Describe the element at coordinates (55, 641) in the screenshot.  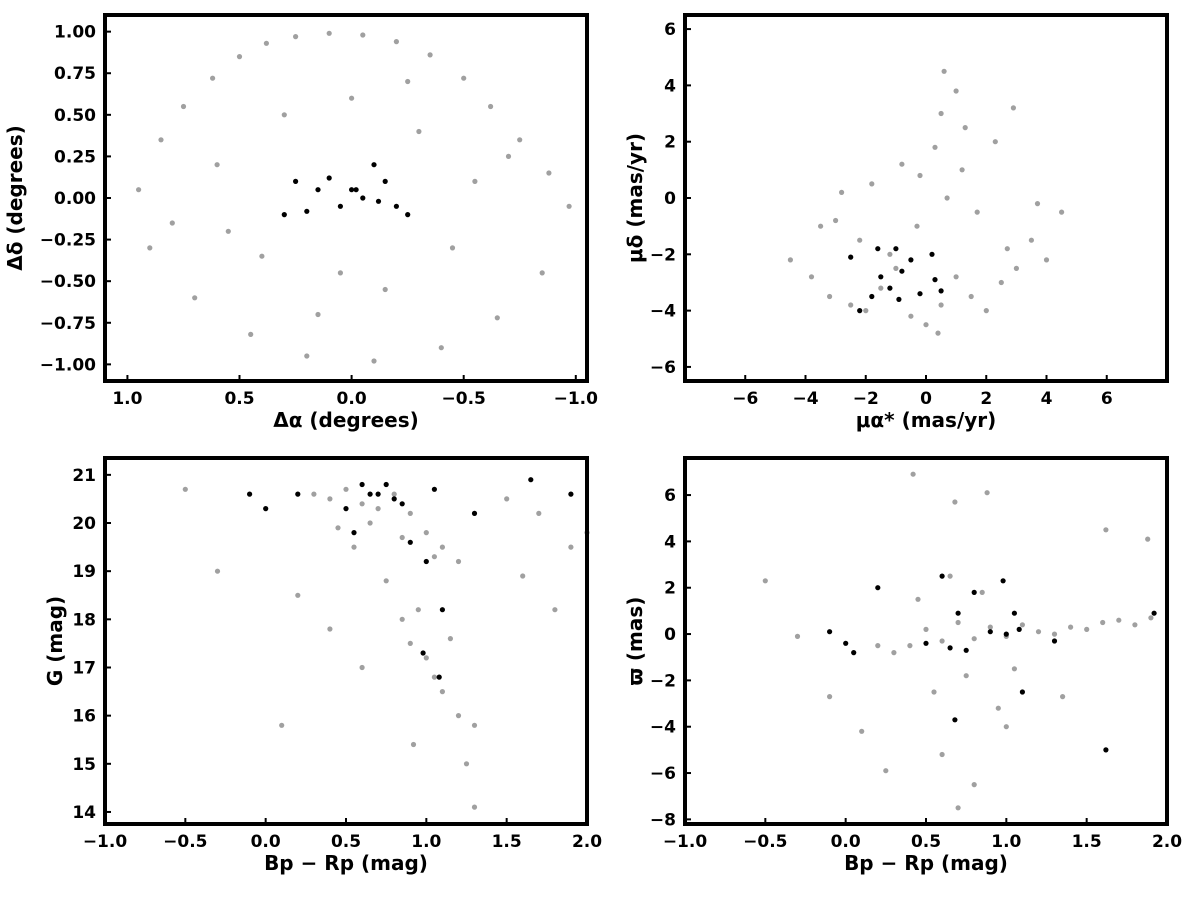
I see `y-axis-label: G (mag)` at that location.